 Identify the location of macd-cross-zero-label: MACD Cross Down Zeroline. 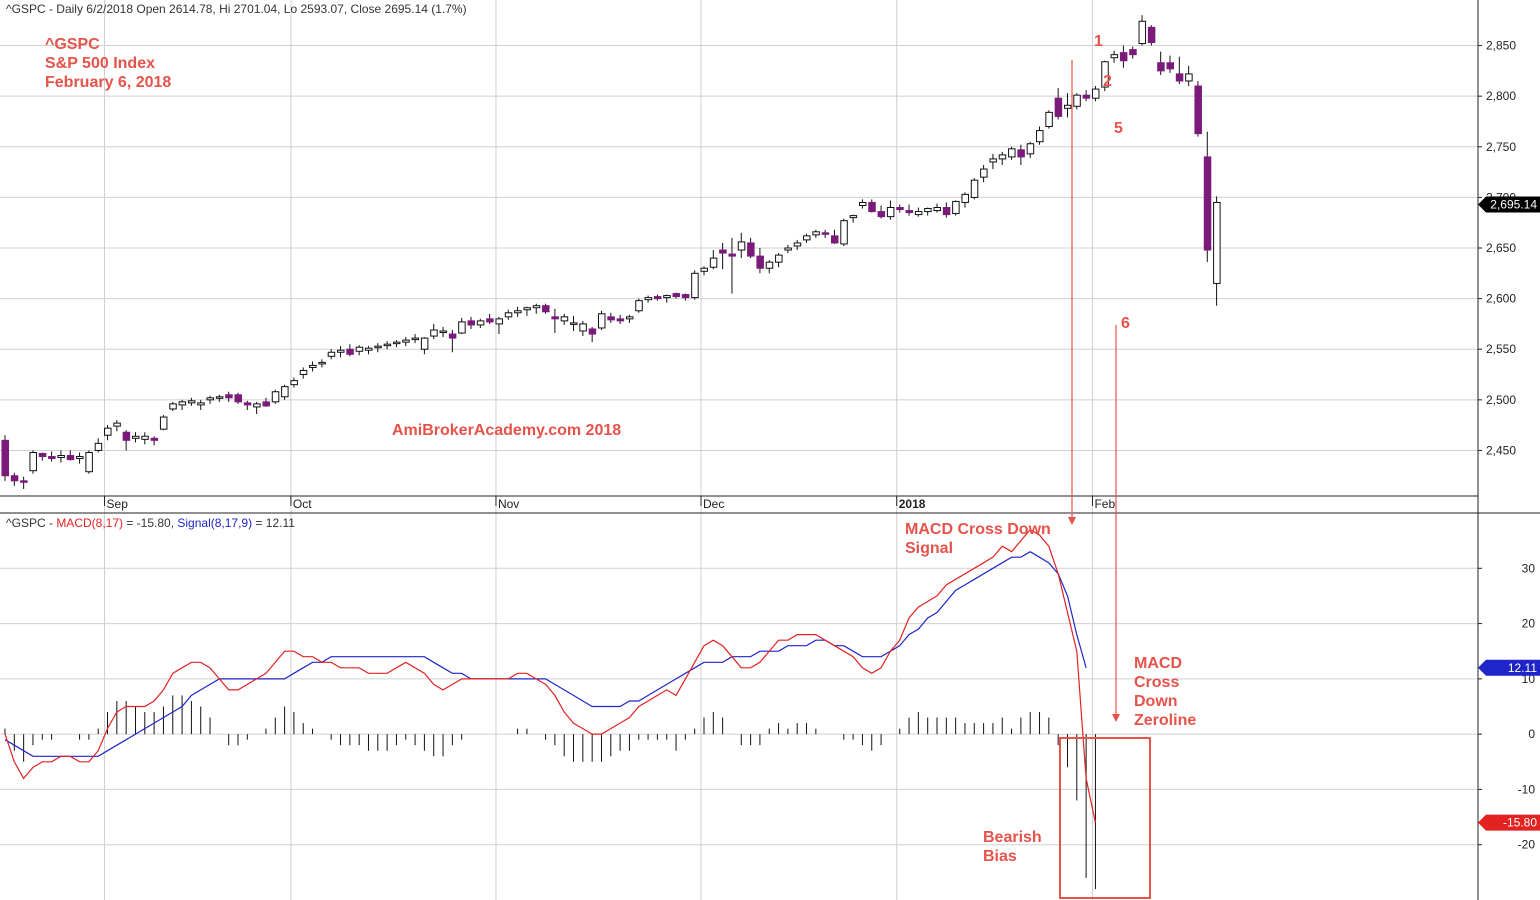
(1165, 692).